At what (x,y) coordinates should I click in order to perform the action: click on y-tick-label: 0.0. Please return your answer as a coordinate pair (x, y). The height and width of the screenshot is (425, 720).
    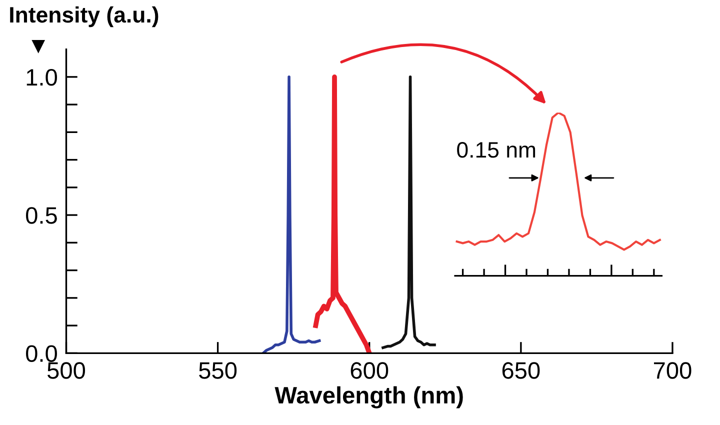
    Looking at the image, I should click on (41, 353).